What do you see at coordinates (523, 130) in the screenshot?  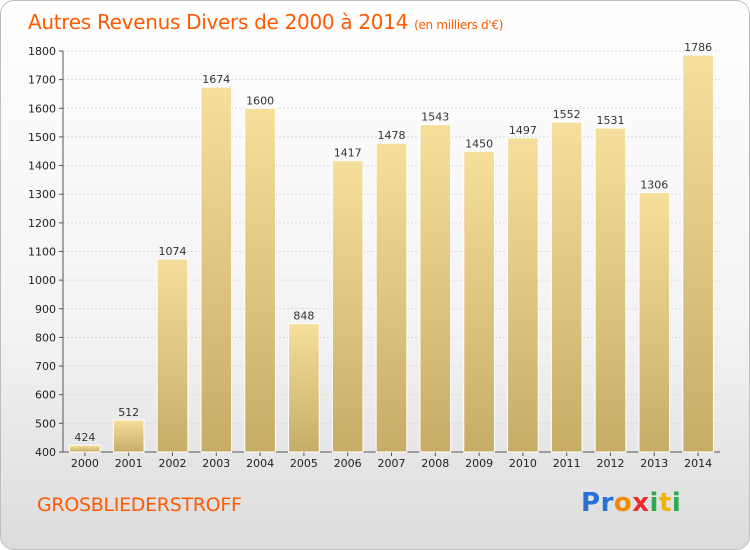 I see `bar-value-label: 1497` at bounding box center [523, 130].